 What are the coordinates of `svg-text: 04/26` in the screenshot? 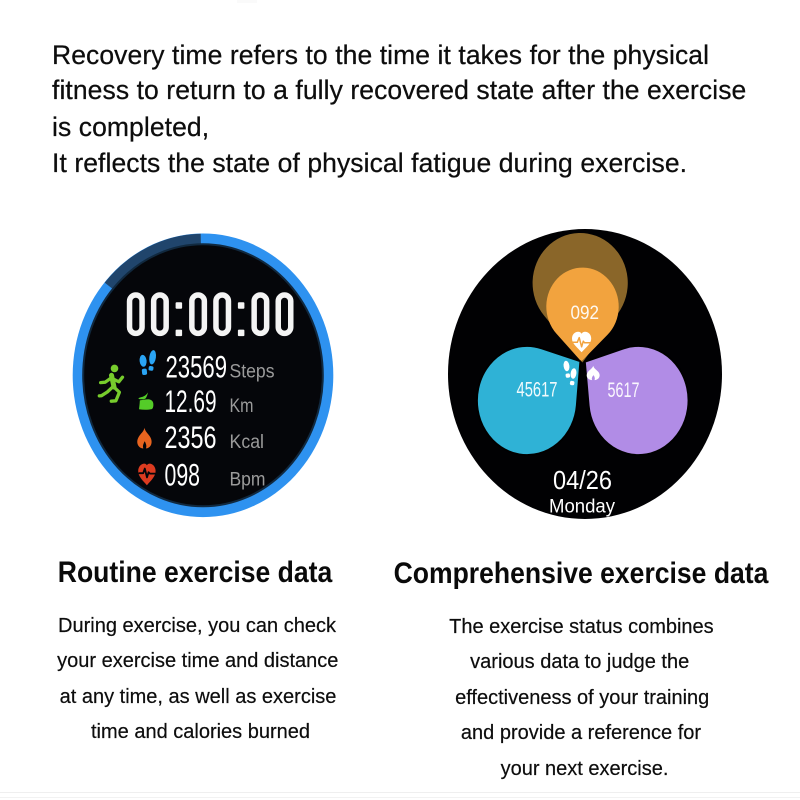 It's located at (582, 481).